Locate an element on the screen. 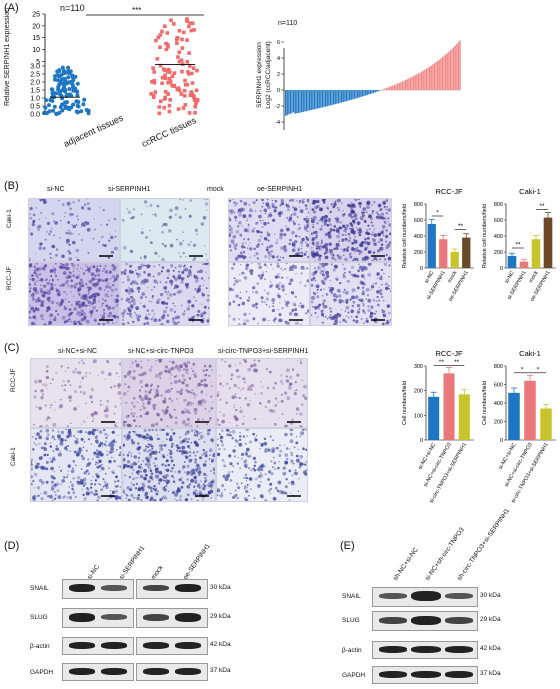 The image size is (560, 689). svg-text: -2 is located at coordinates (277, 107).